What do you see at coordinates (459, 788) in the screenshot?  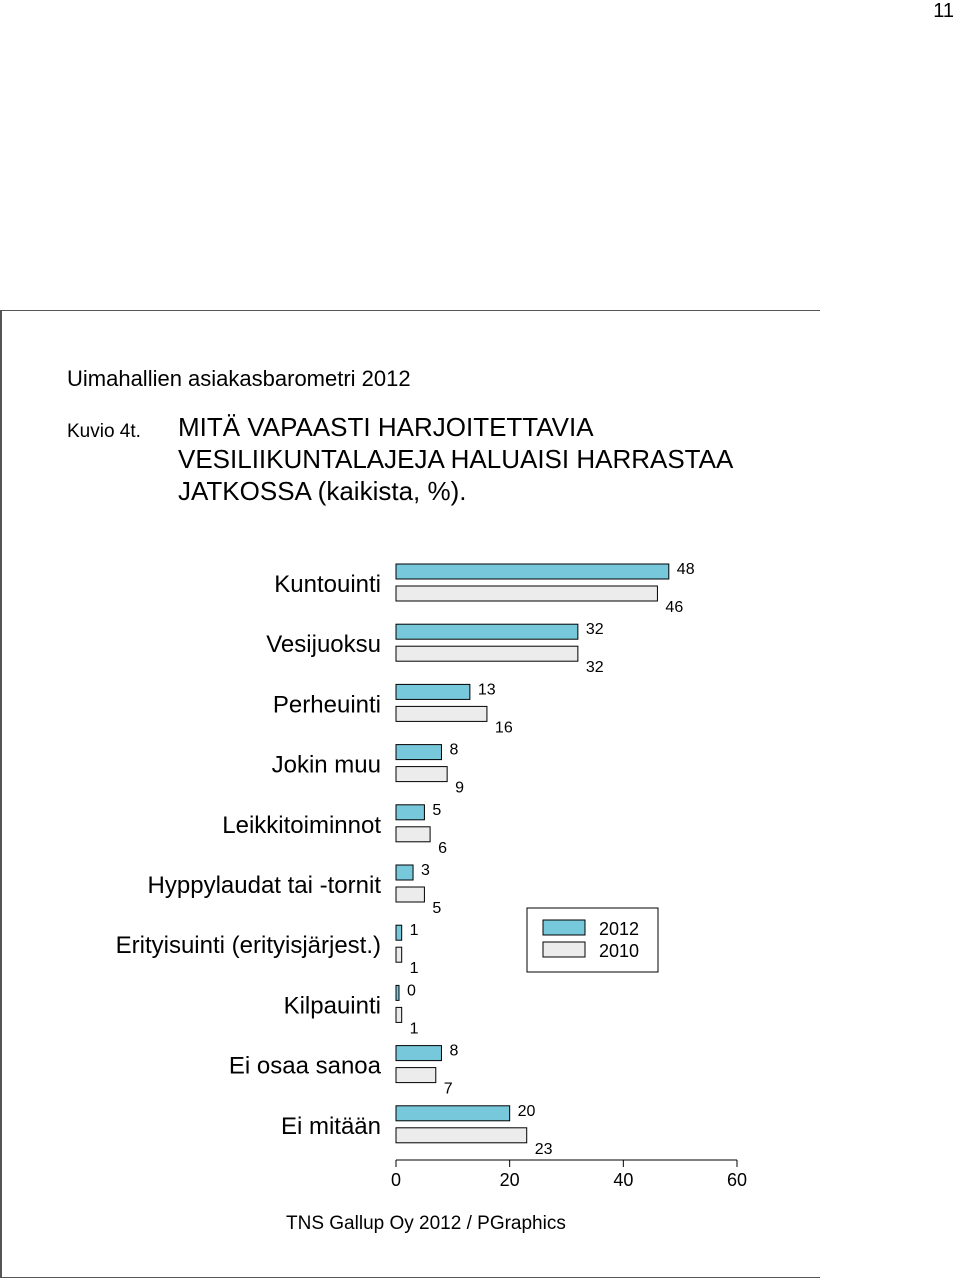 I see `value-label: 9` at bounding box center [459, 788].